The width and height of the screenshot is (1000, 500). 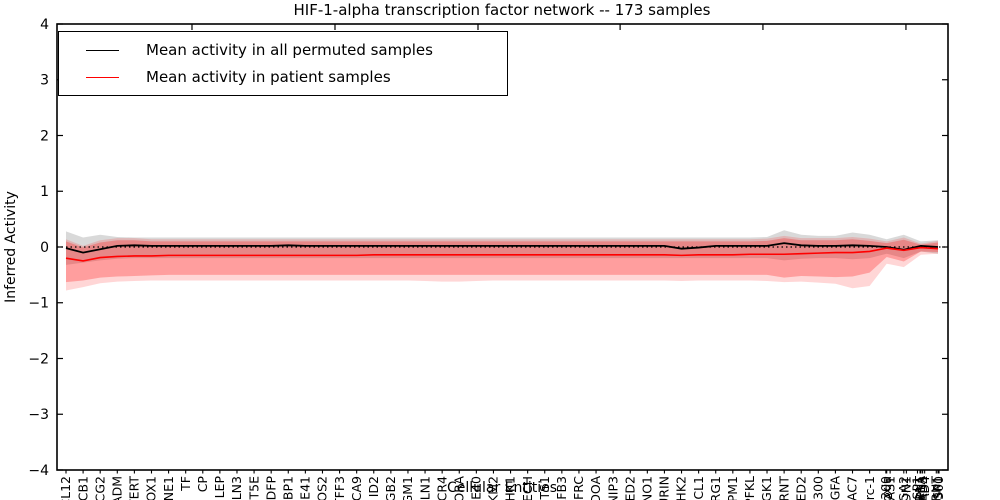 I want to click on x-tick-label: BHLHE41, so click(x=305, y=488).